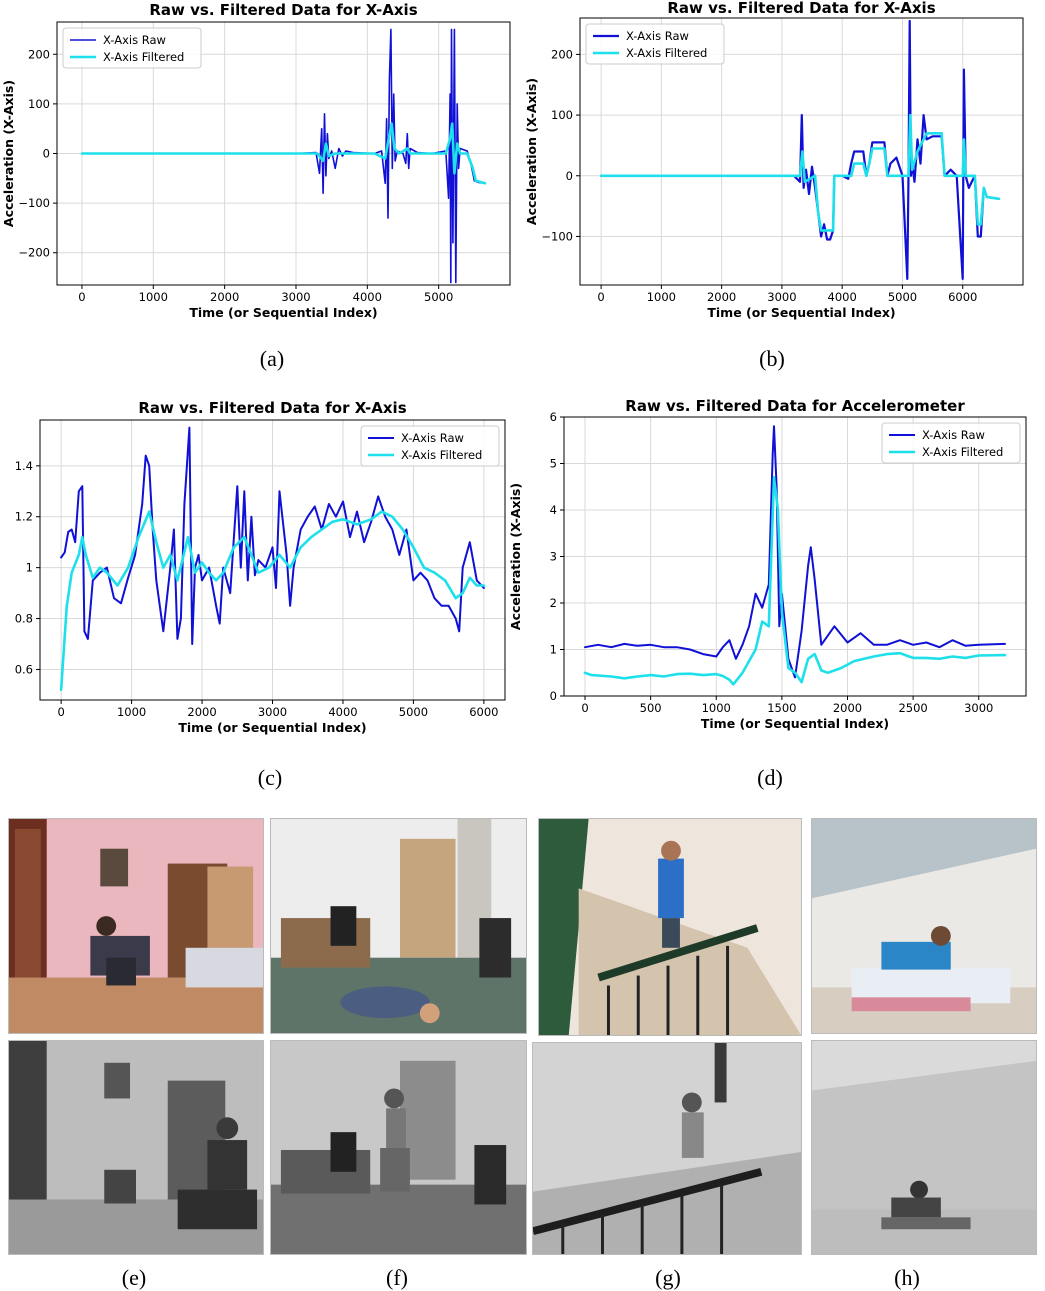 Image resolution: width=1045 pixels, height=1291 pixels. I want to click on y-tick-label: 3, so click(553, 557).